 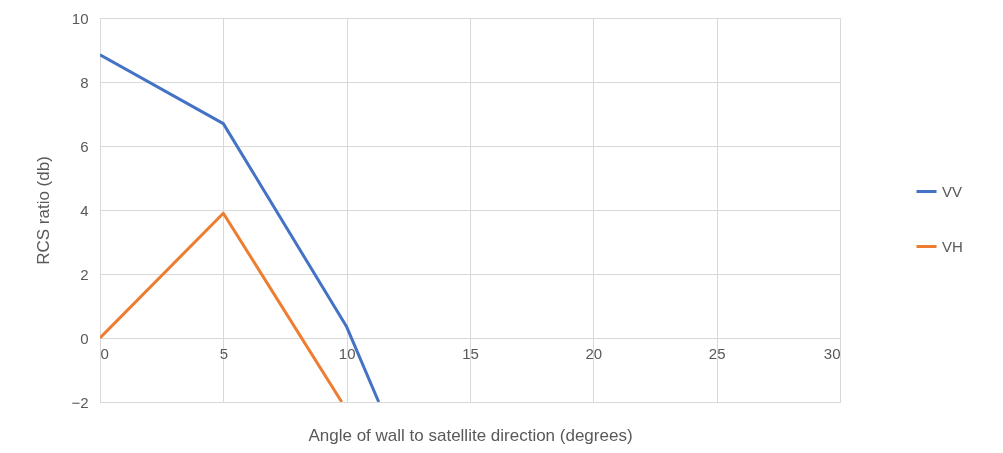 I want to click on y-tick-label: 2, so click(x=84, y=274).